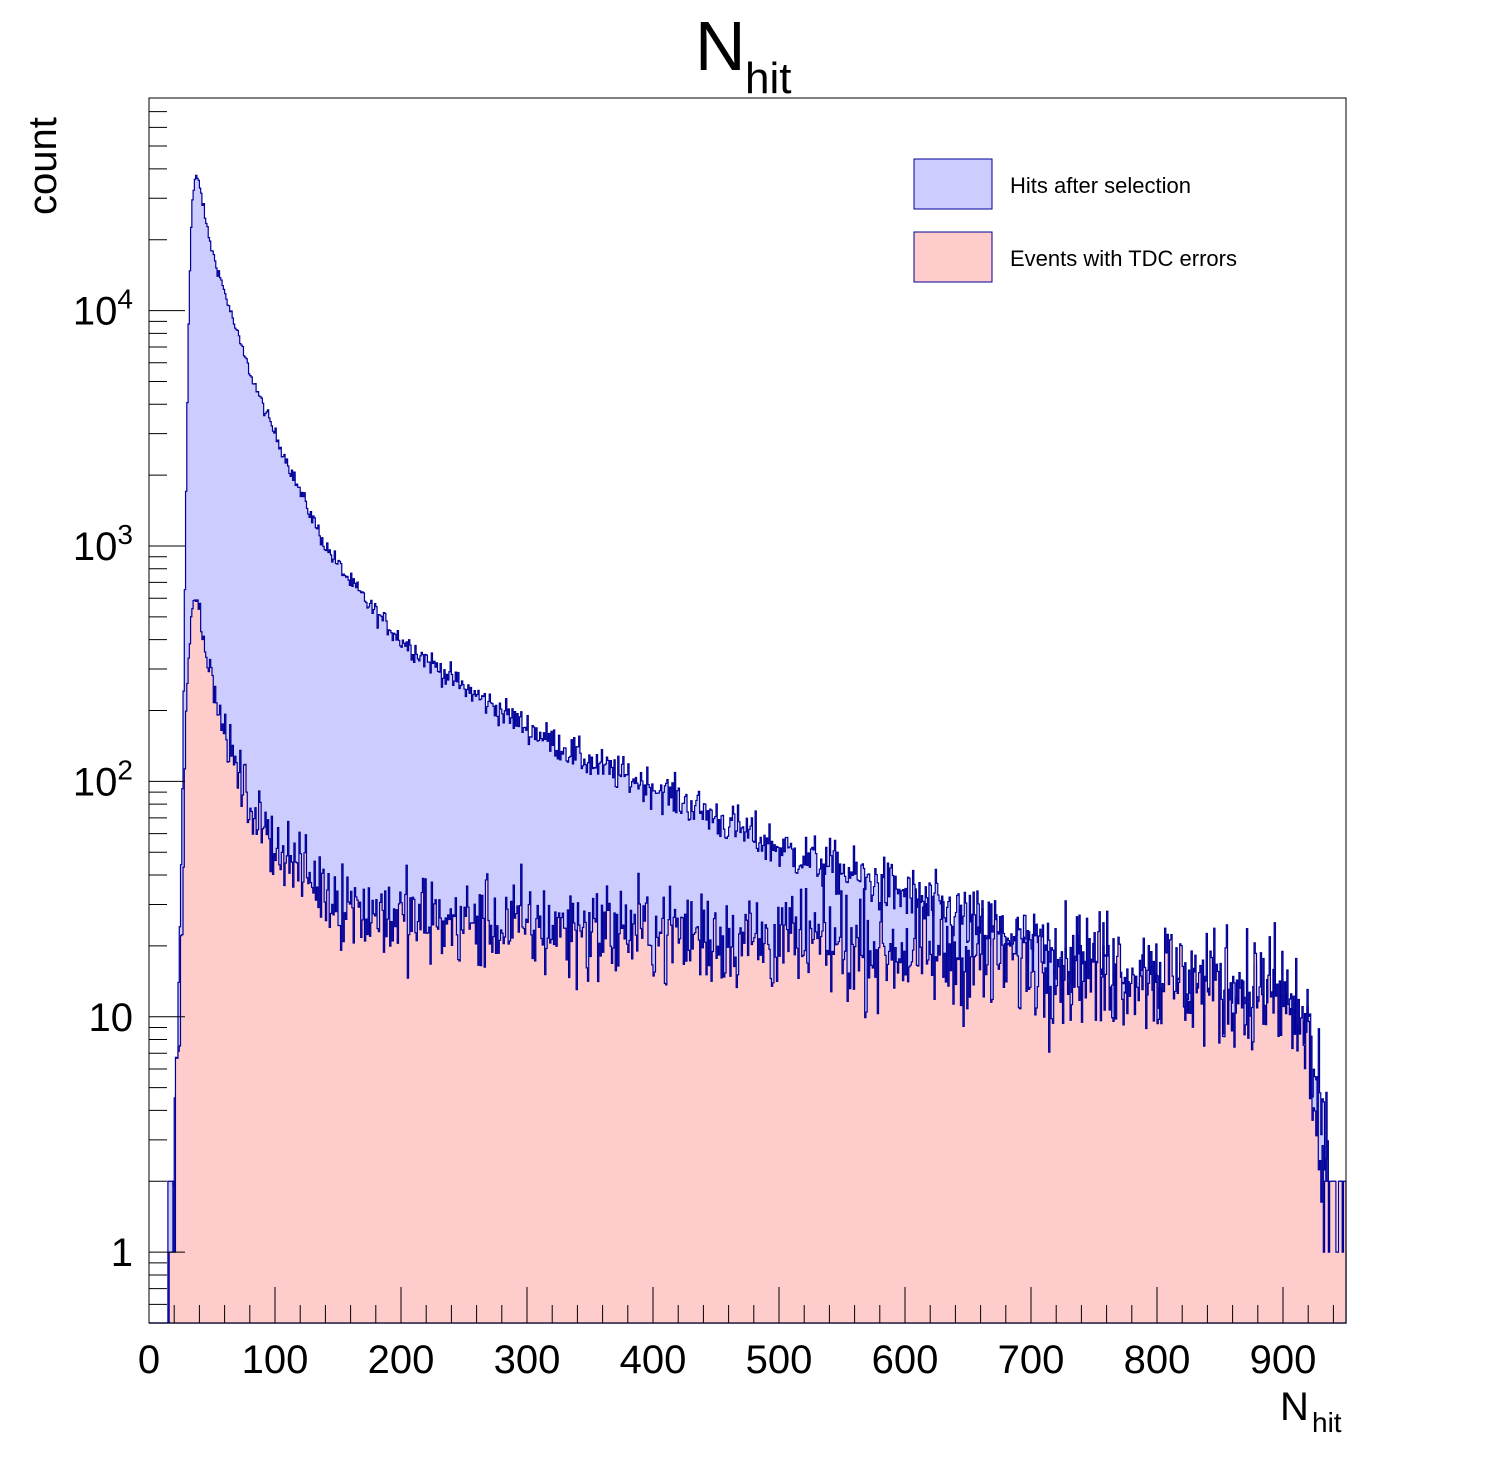 This screenshot has height=1472, width=1496. What do you see at coordinates (1123, 258) in the screenshot?
I see `legend-label-tdc: Events with TDC errors` at bounding box center [1123, 258].